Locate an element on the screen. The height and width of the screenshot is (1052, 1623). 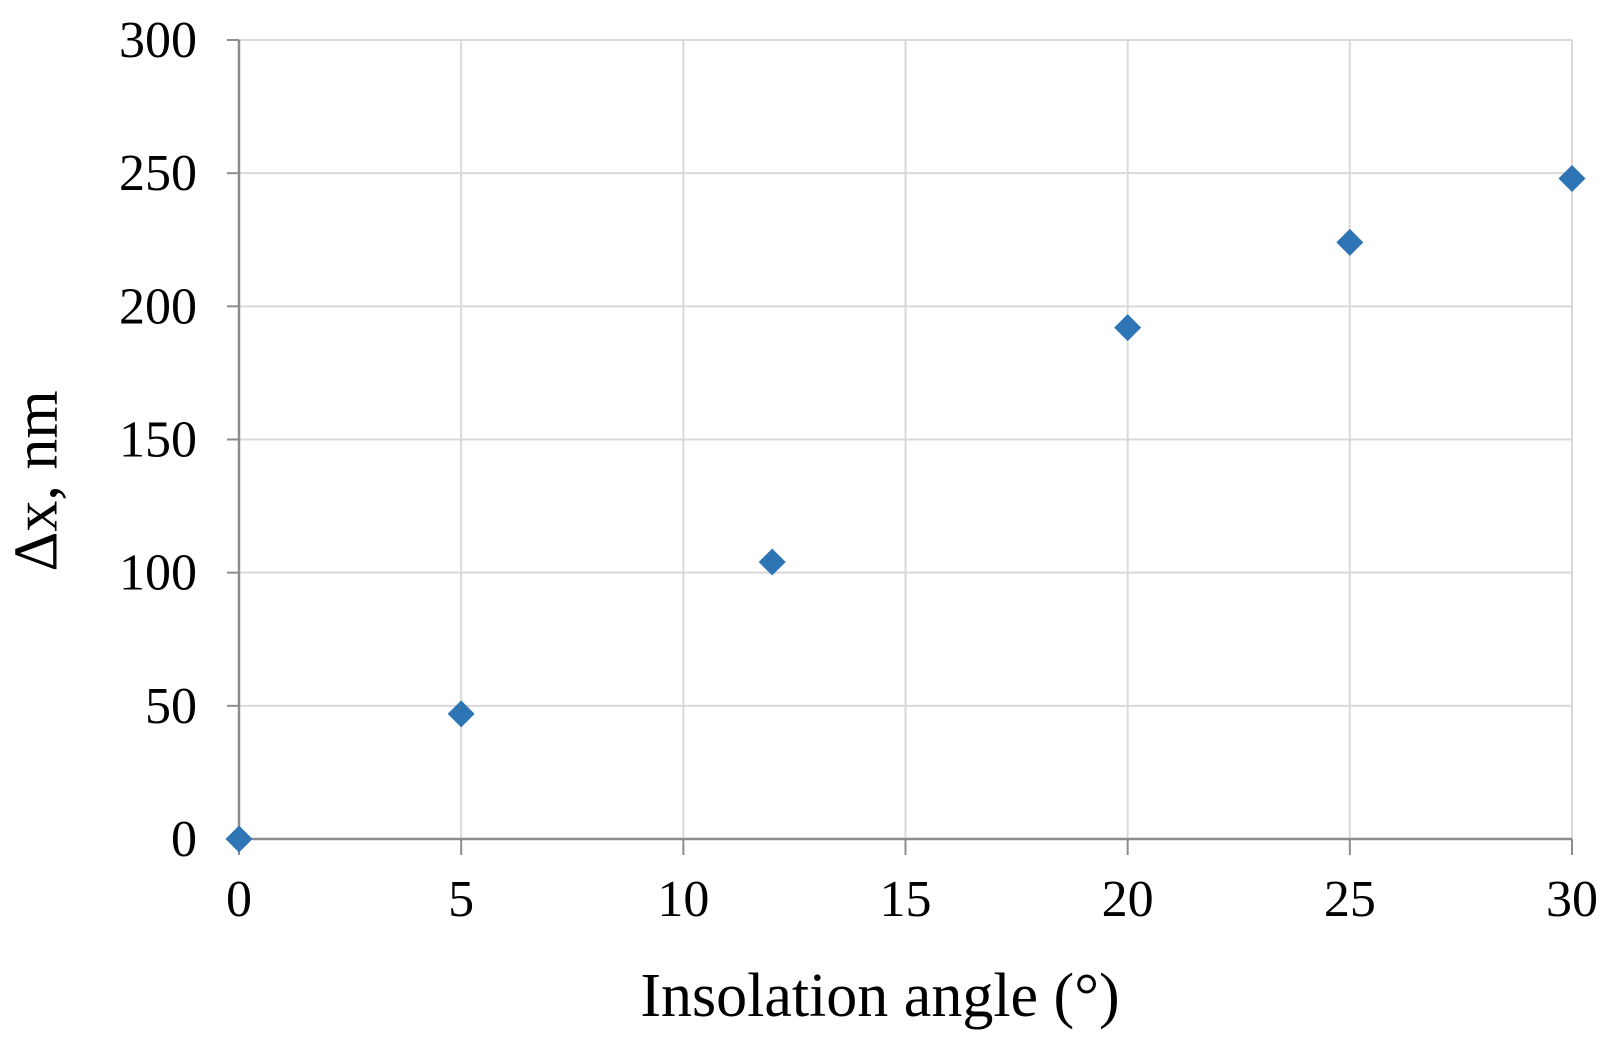
x-tick-label: 0 is located at coordinates (239, 899).